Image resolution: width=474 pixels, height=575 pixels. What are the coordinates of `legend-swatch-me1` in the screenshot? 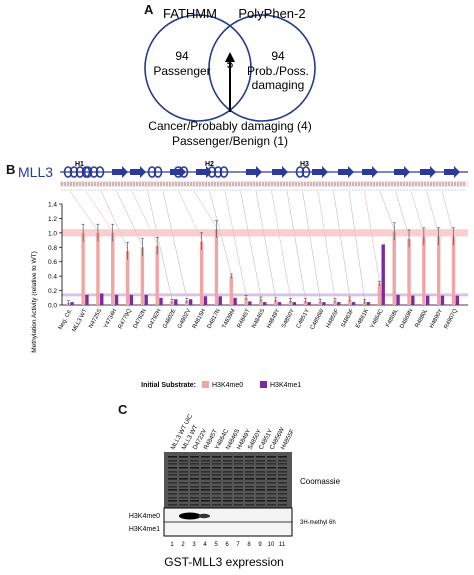 It's located at (263, 384).